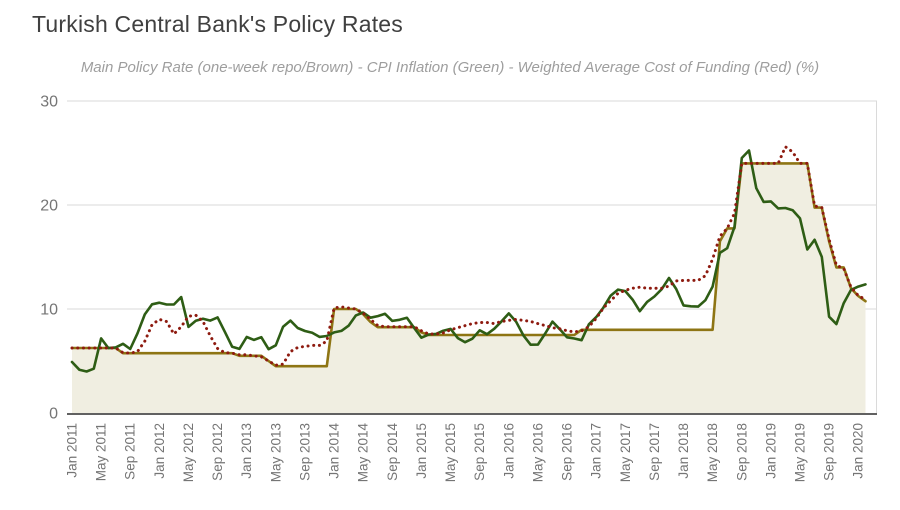 The width and height of the screenshot is (900, 510). I want to click on x-axis-tick-label: Jan 2013, so click(246, 451).